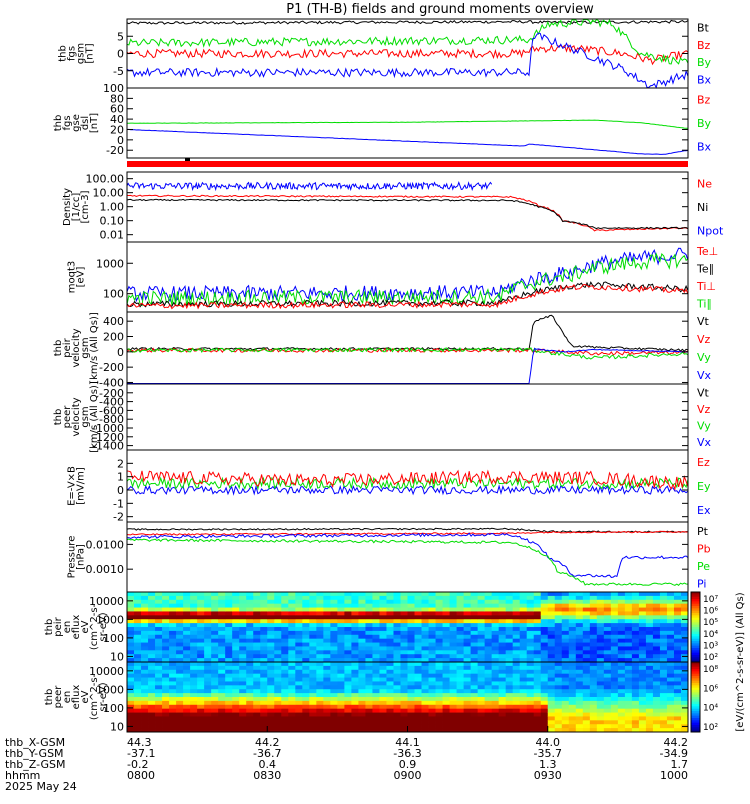 The image size is (750, 804). I want to click on pressure-legend-2: Pe, so click(703, 566).